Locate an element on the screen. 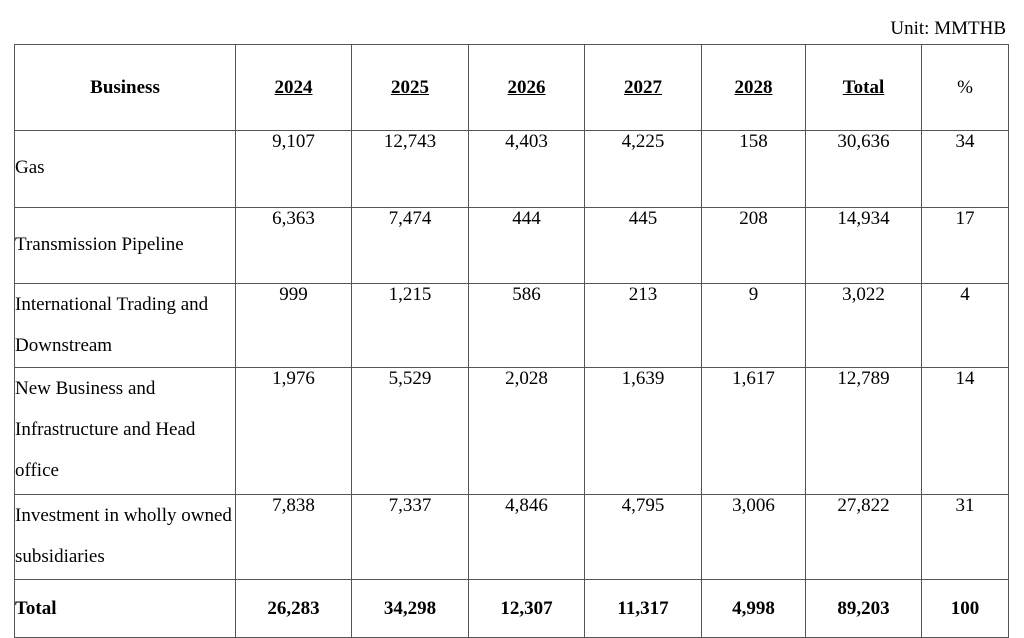 Image resolution: width=1024 pixels, height=638 pixels. header-business: Business is located at coordinates (125, 87).